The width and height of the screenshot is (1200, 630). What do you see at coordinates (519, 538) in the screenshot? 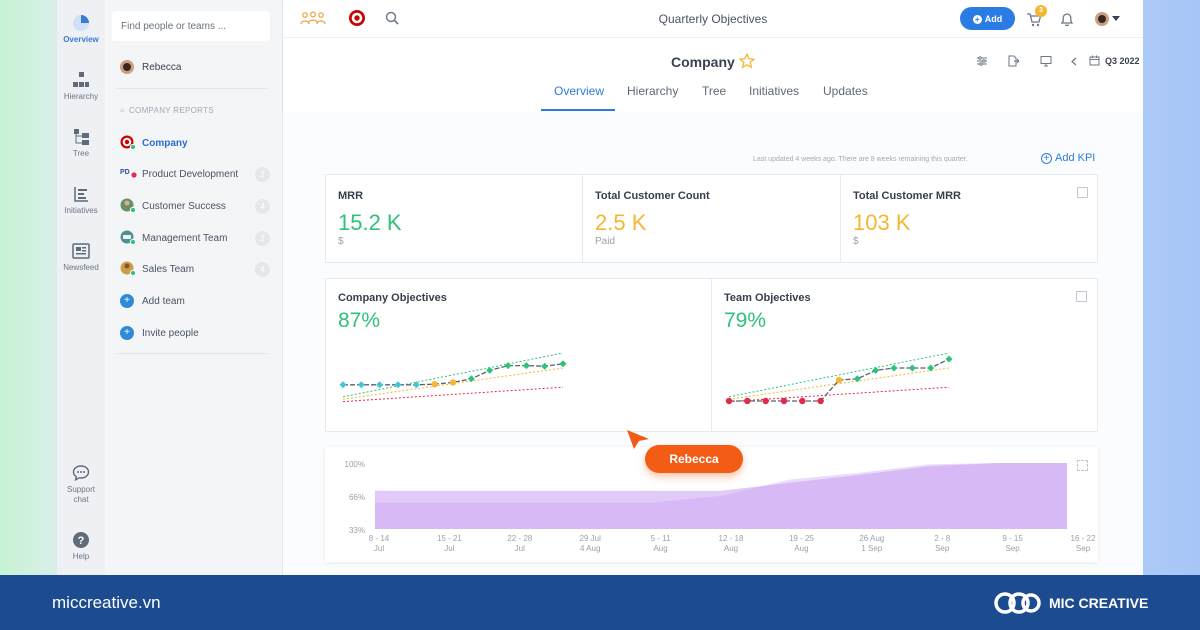
I see `x-tick-label: 22 - 28` at bounding box center [519, 538].